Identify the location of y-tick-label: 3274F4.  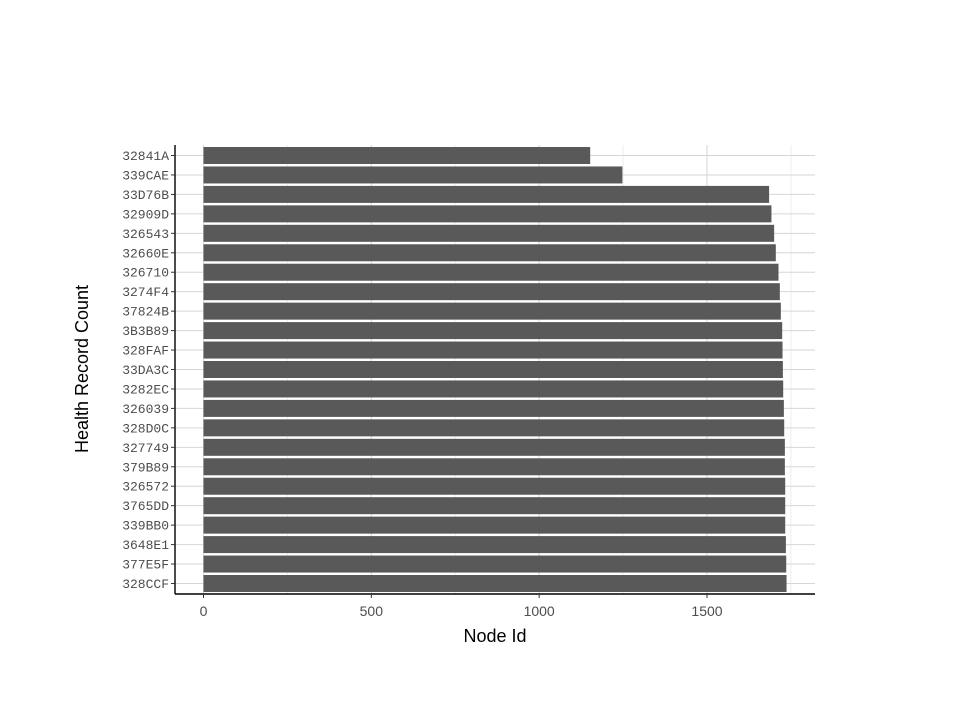
(145, 292).